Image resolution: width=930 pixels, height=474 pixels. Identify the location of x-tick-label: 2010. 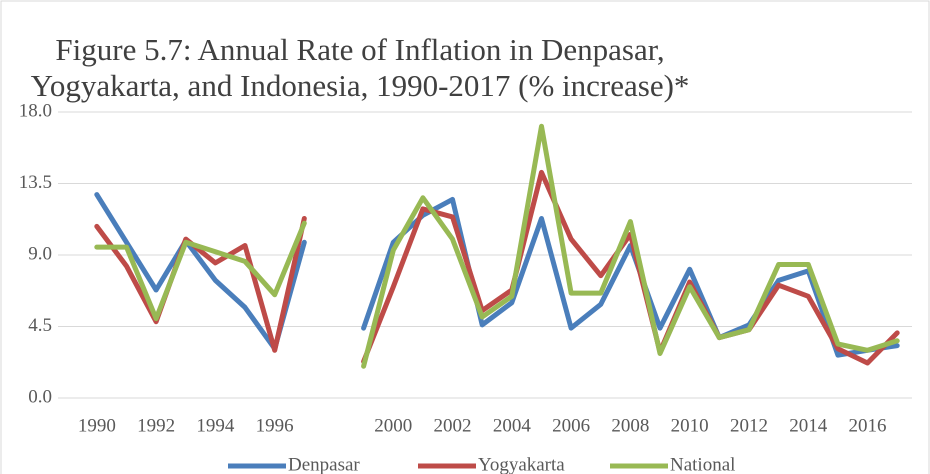
(690, 425).